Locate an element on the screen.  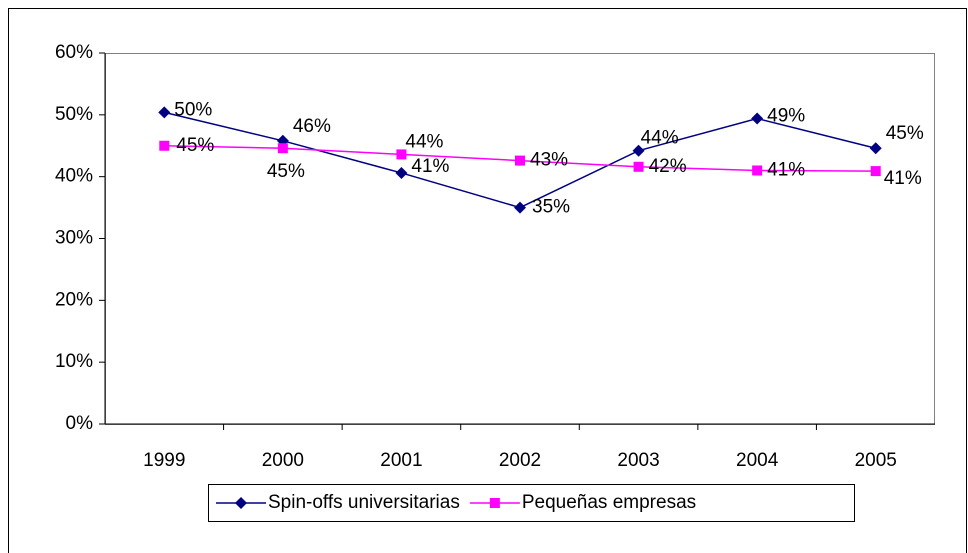
value-label: 43% is located at coordinates (549, 160).